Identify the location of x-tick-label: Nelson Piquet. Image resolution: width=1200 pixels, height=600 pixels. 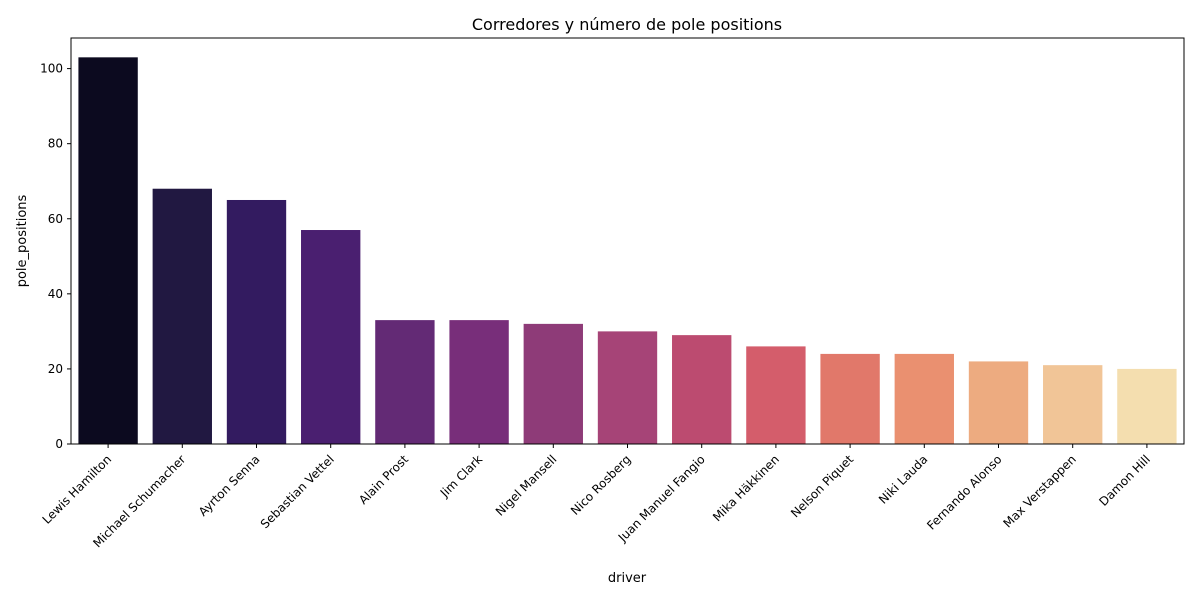
(822, 486).